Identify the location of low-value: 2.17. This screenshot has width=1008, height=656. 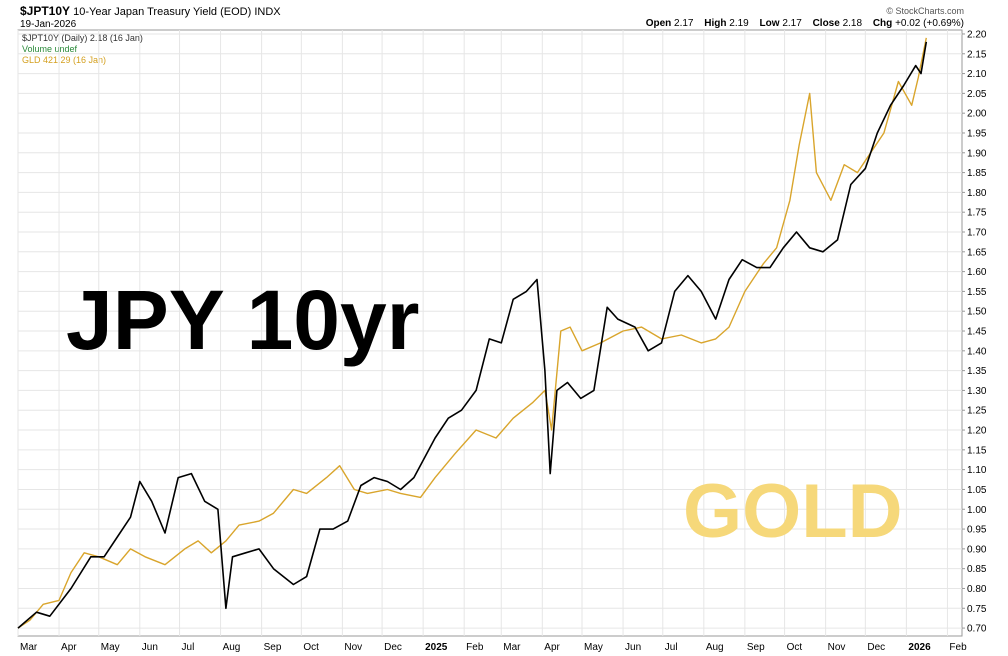
(792, 23).